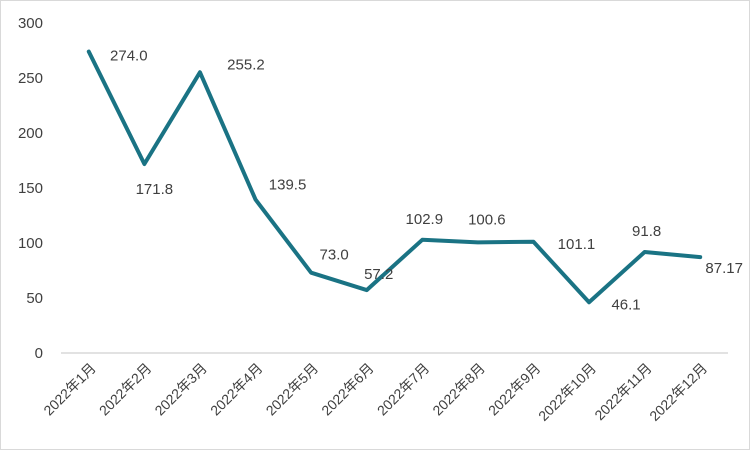 The height and width of the screenshot is (456, 752). What do you see at coordinates (30, 23) in the screenshot?
I see `y-tick-label: 300` at bounding box center [30, 23].